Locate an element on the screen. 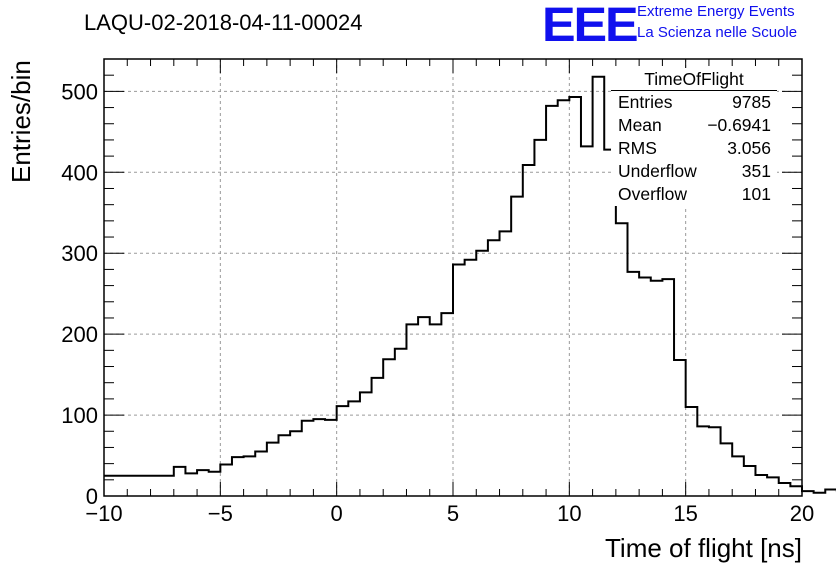 The height and width of the screenshot is (572, 836). stats-row-overflow: Overflow 101 is located at coordinates (694, 194).